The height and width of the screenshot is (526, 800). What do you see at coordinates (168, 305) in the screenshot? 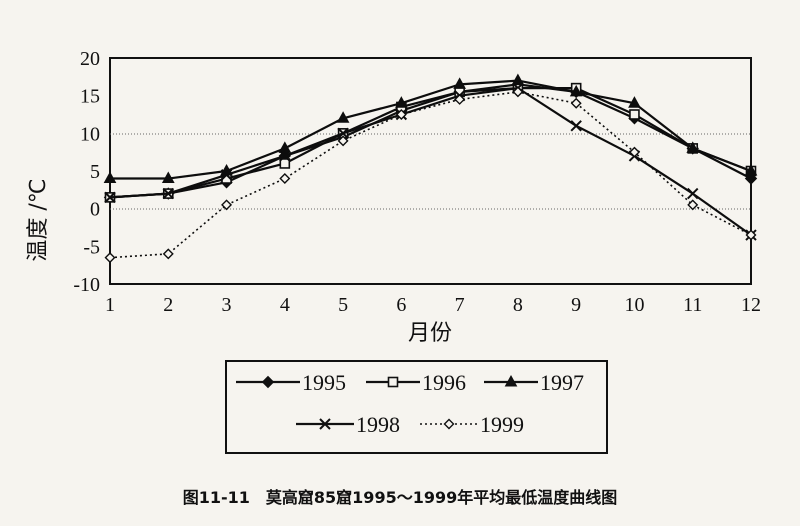
I see `x-tick-label: 2` at bounding box center [168, 305].